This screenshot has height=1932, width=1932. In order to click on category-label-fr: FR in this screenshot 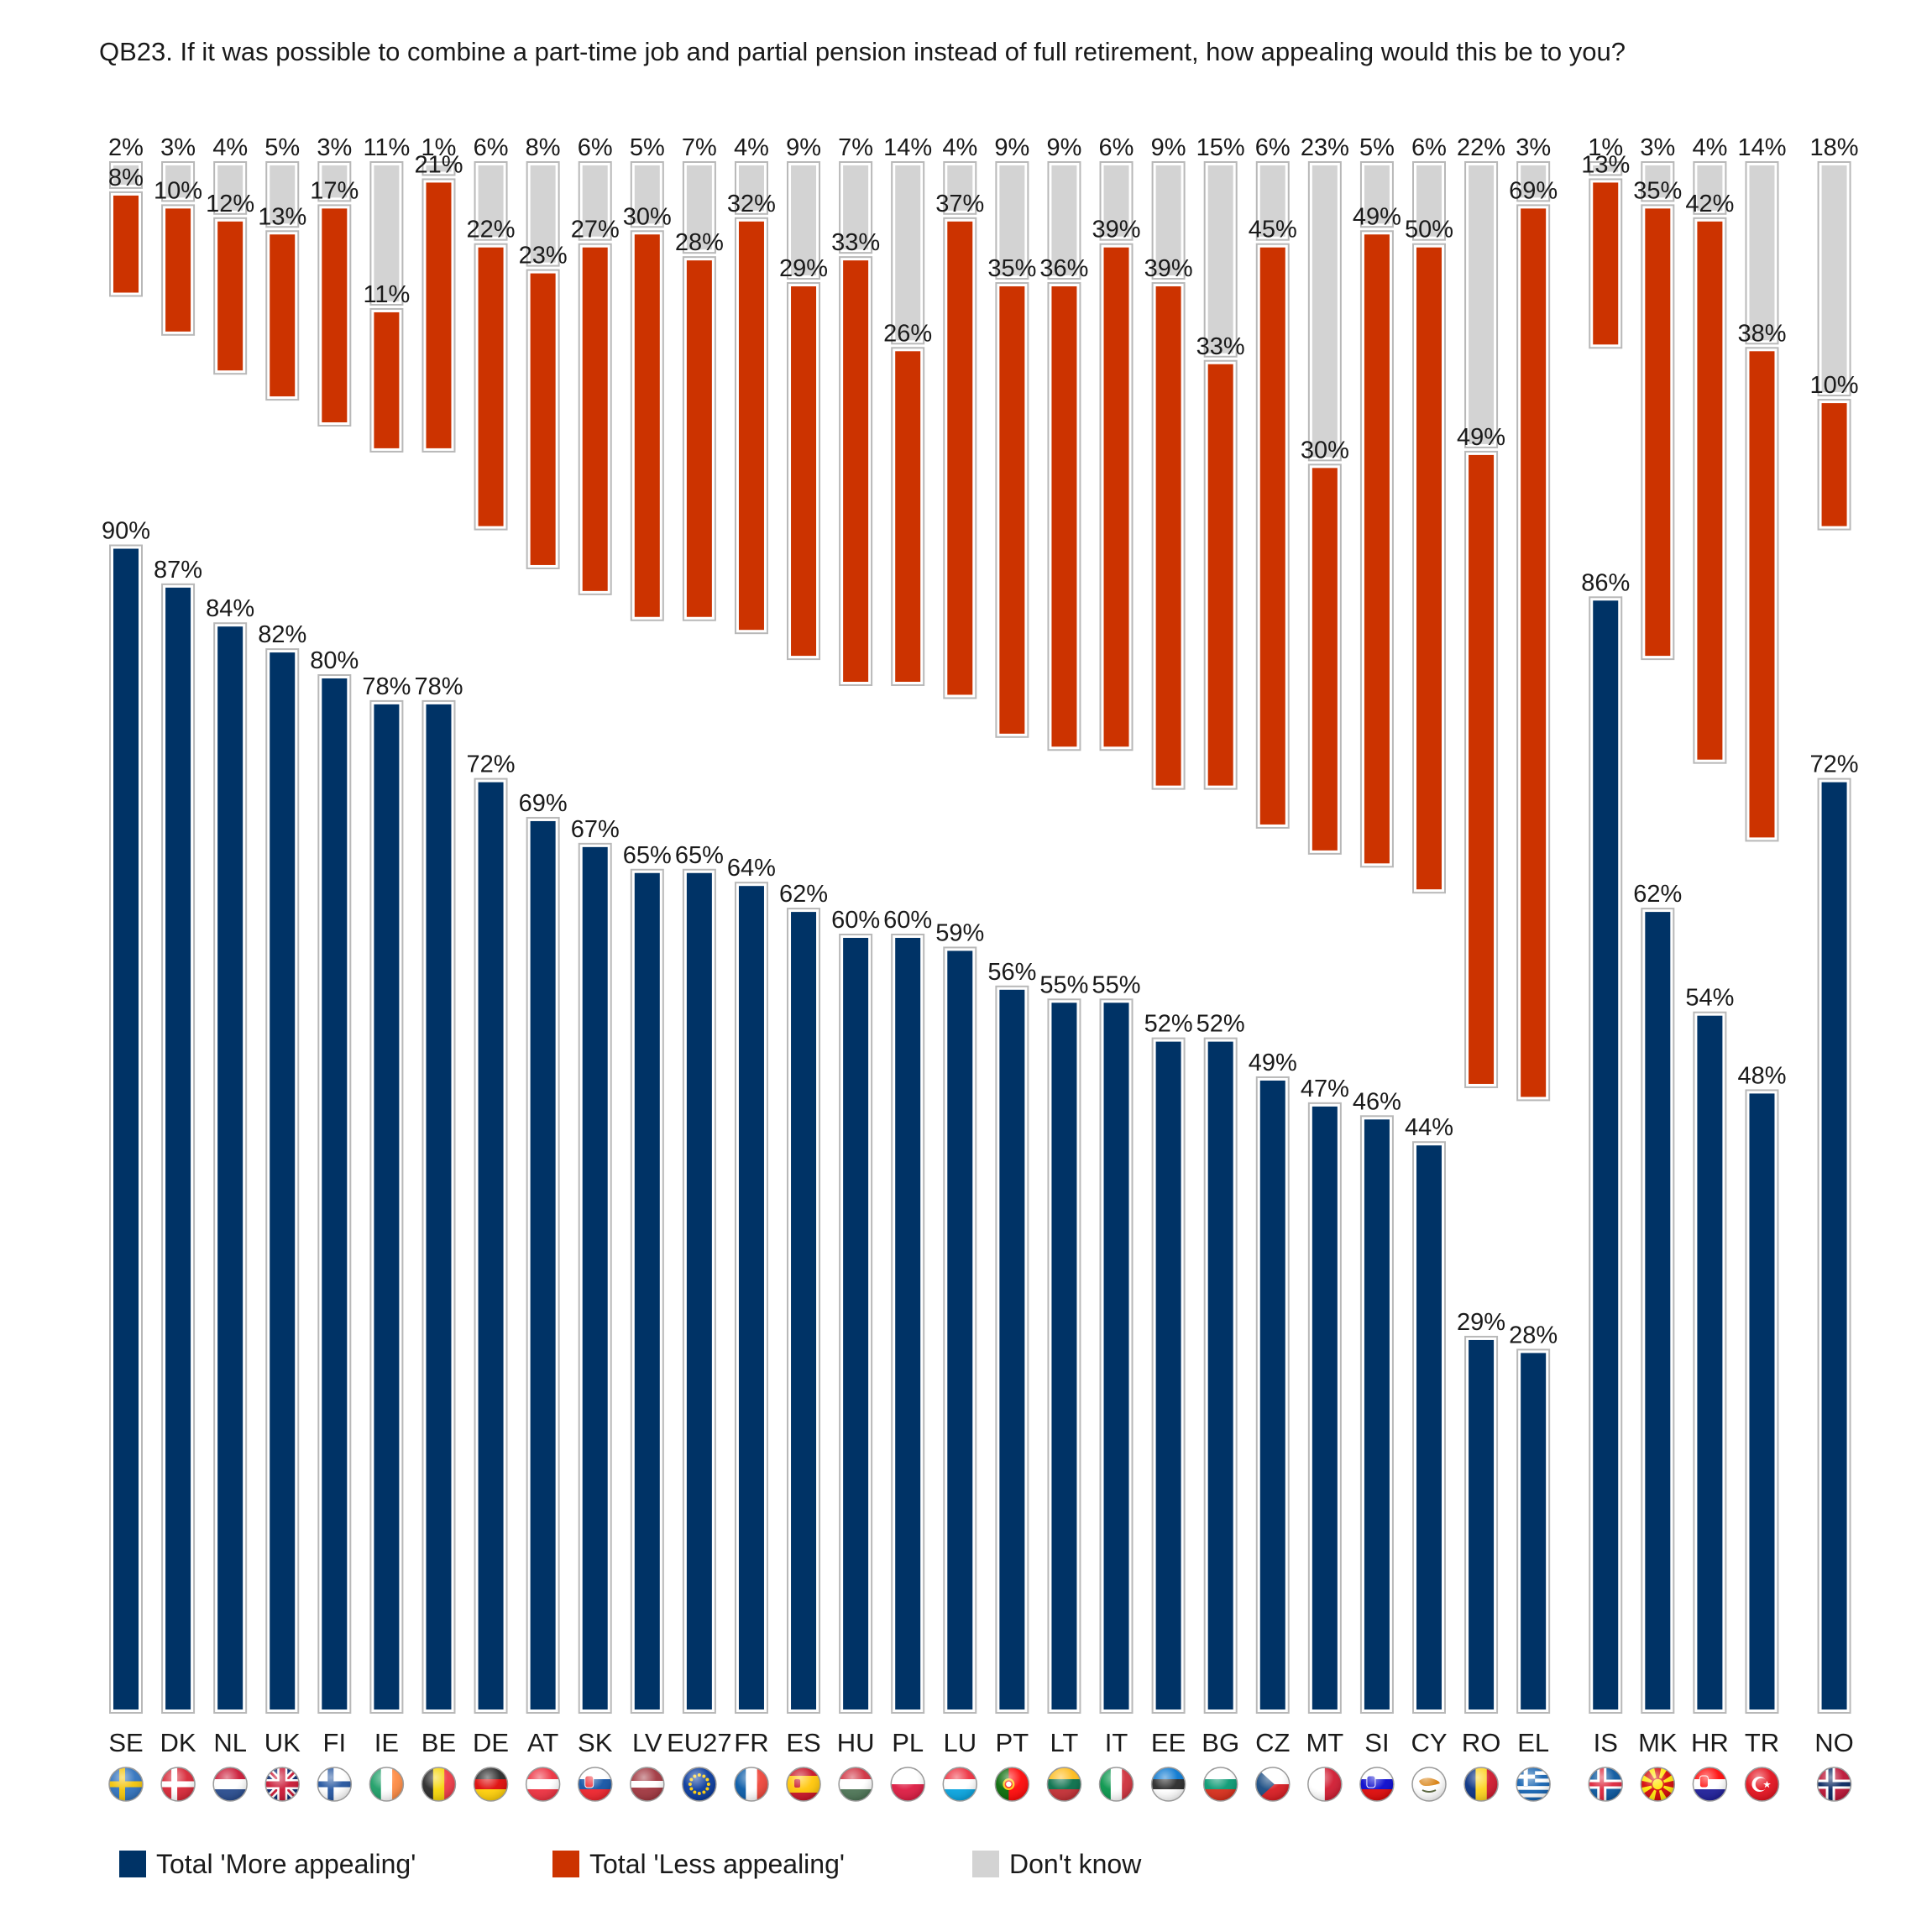, I will do `click(751, 1743)`.